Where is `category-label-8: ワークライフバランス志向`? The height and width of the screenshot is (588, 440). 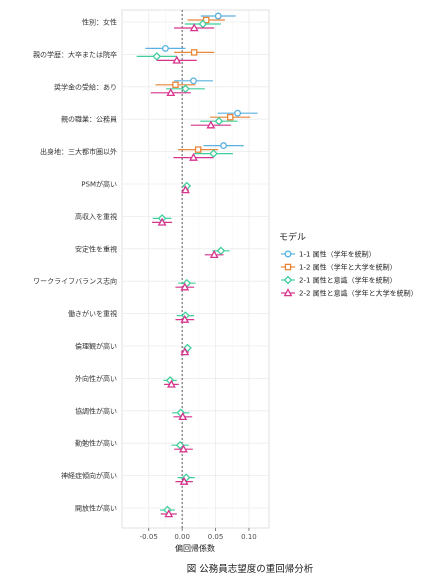
category-label-8: ワークライフバランス志向 is located at coordinates (75, 281).